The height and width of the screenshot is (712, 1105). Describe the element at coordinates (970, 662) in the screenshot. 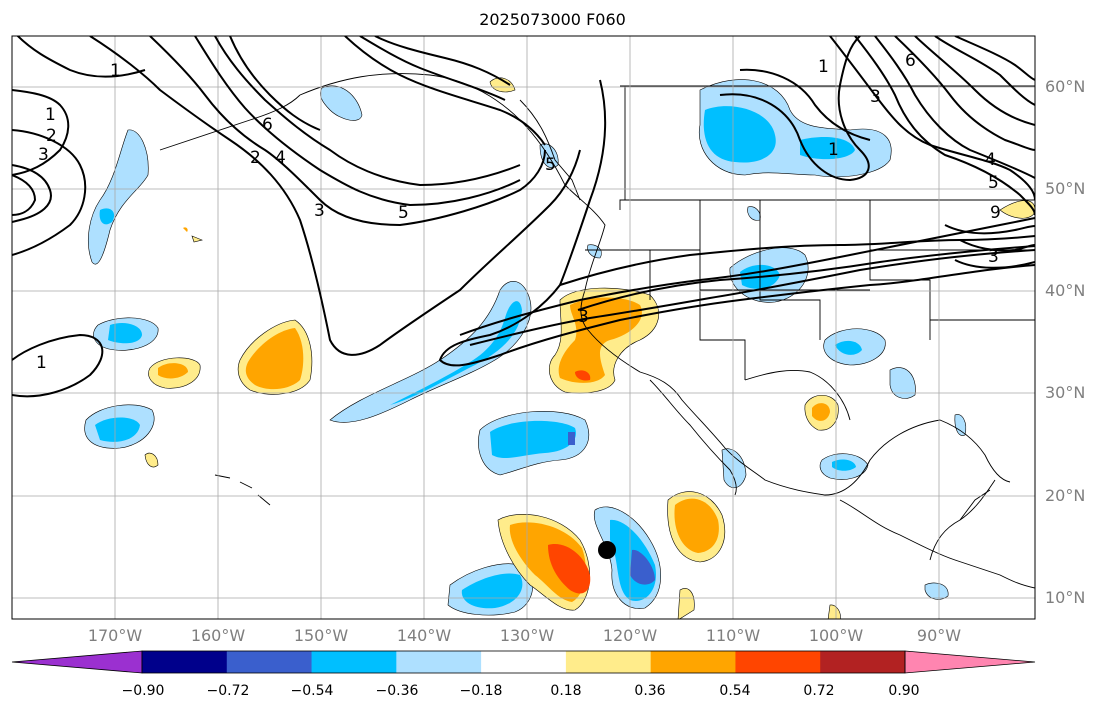

I see `colorbar-extend-max` at that location.